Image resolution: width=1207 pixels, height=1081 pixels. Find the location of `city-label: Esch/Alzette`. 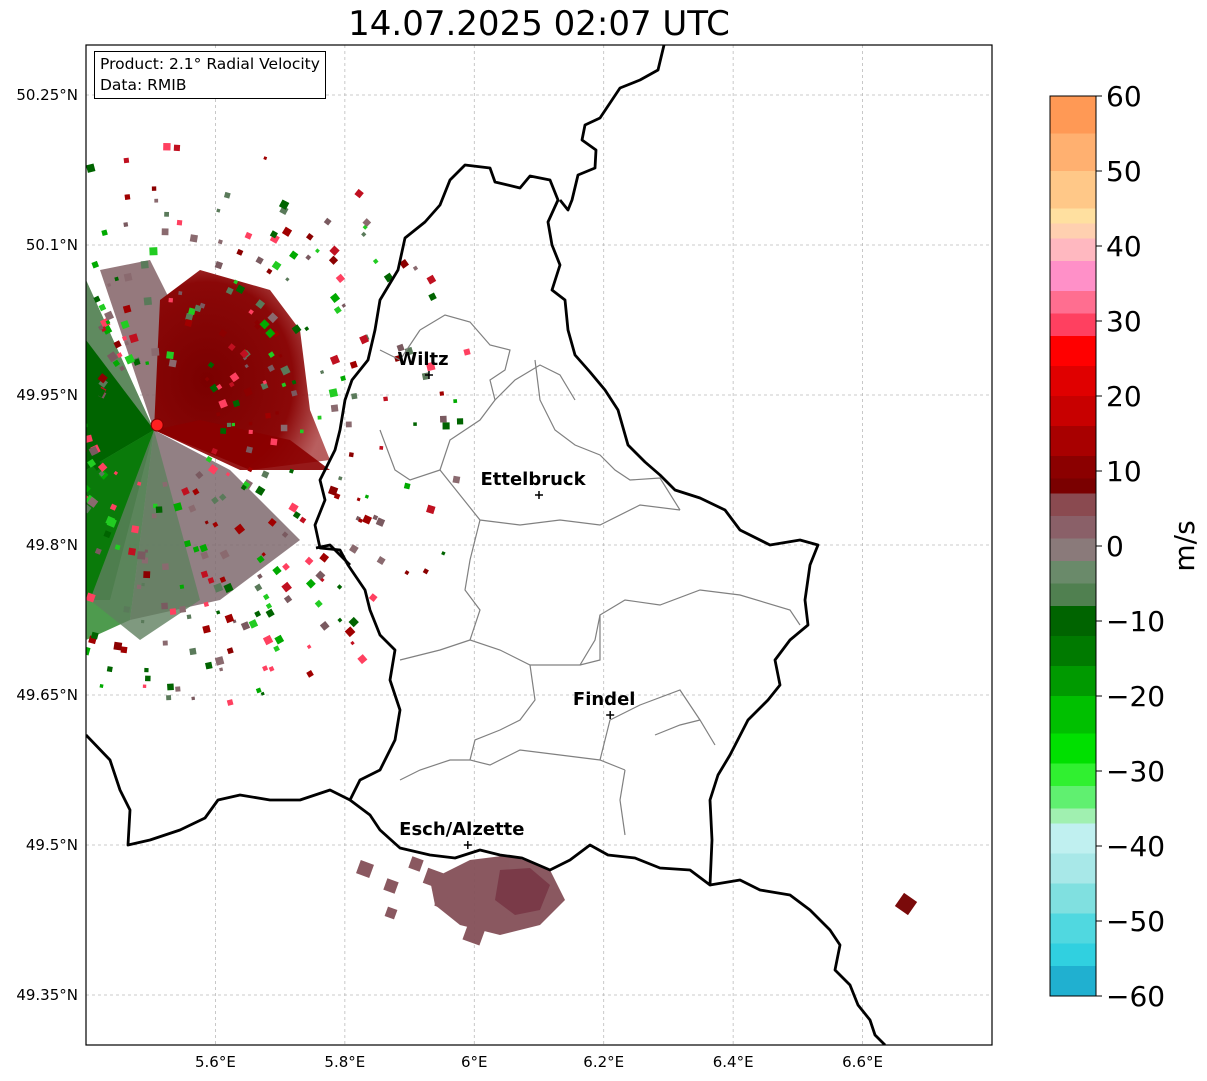

city-label: Esch/Alzette is located at coordinates (461, 829).